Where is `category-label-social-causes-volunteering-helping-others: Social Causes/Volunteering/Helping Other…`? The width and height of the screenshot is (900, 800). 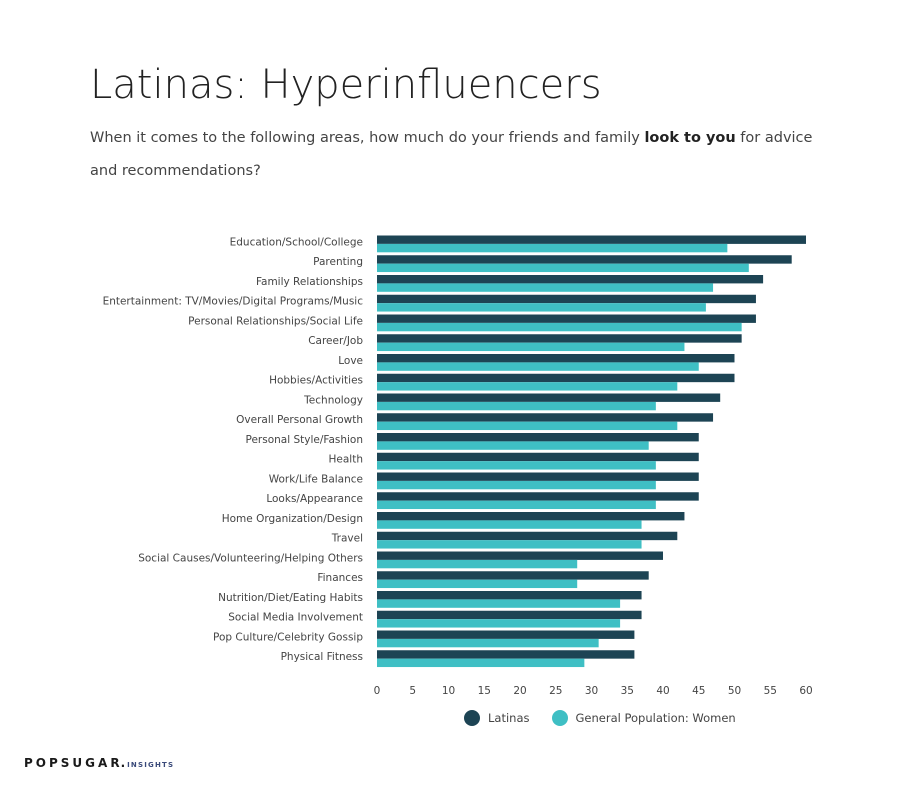 category-label-social-causes-volunteering-helping-others: Social Causes/Volunteering/Helping Other… is located at coordinates (250, 558).